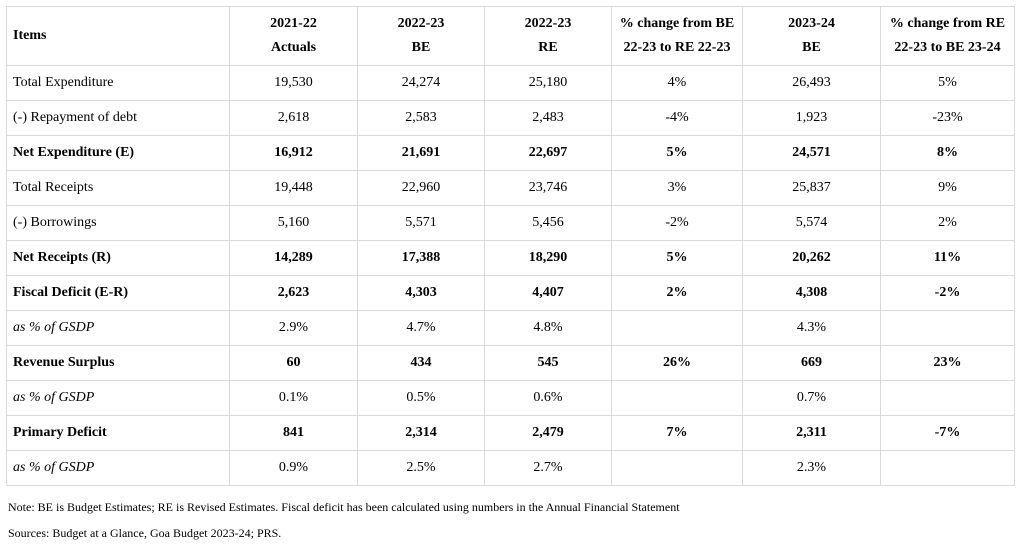 This screenshot has height=549, width=1024. I want to click on header-line: 2023-24, so click(811, 23).